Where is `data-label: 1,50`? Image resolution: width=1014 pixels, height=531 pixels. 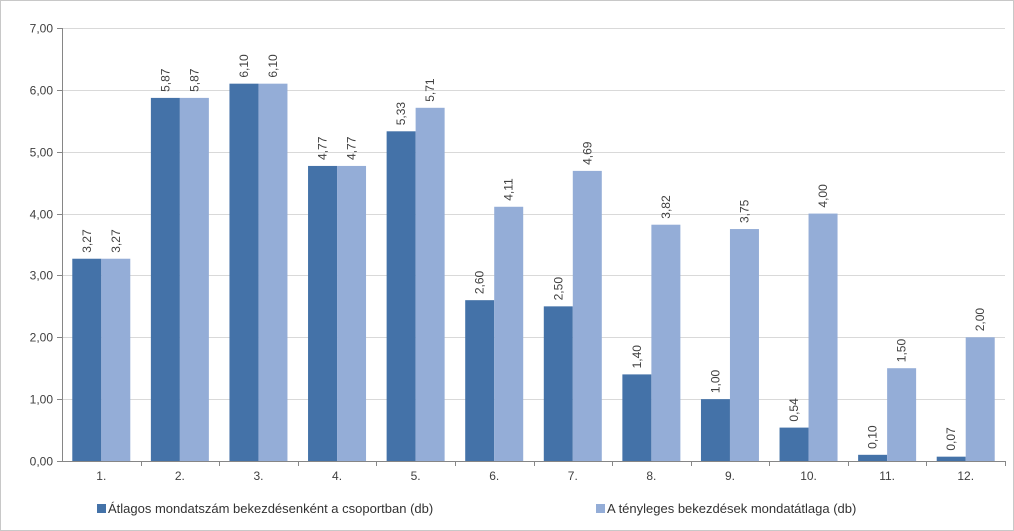
data-label: 1,50 is located at coordinates (902, 351).